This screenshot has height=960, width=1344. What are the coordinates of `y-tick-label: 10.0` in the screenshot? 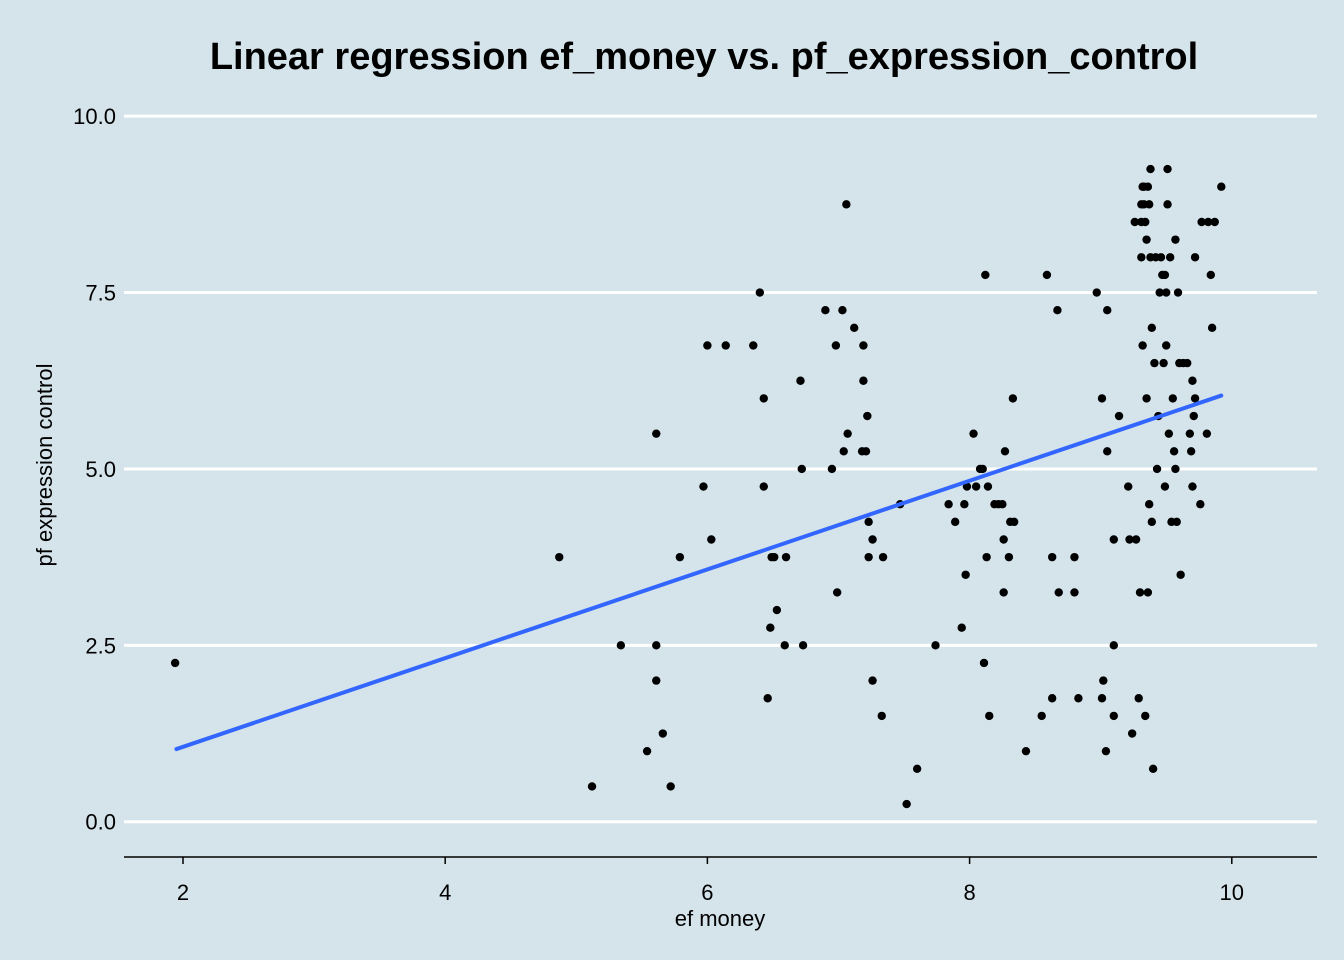 It's located at (94, 116).